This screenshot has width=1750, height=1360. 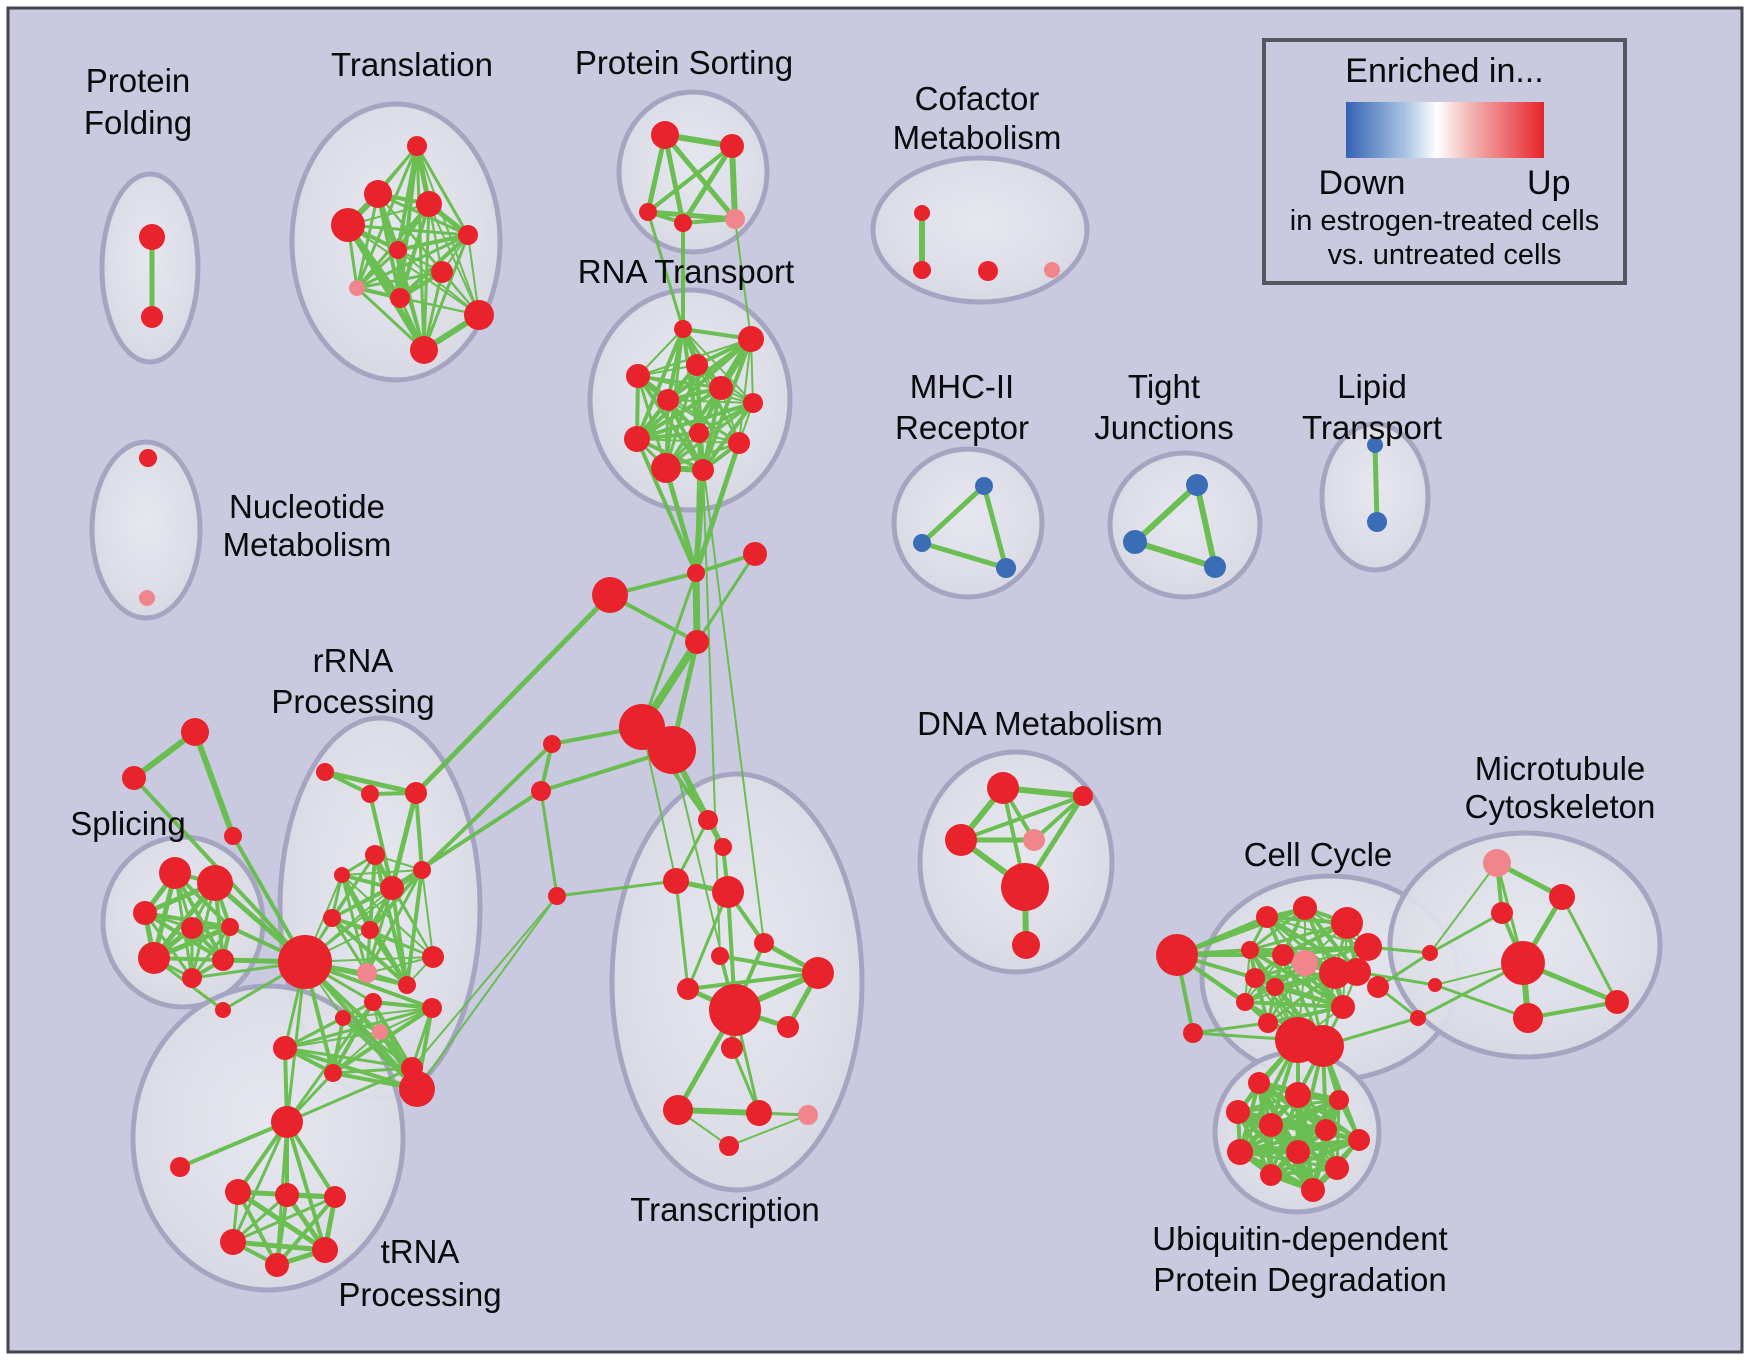 What do you see at coordinates (1245, 1002) in the screenshot?
I see `node-CC13` at bounding box center [1245, 1002].